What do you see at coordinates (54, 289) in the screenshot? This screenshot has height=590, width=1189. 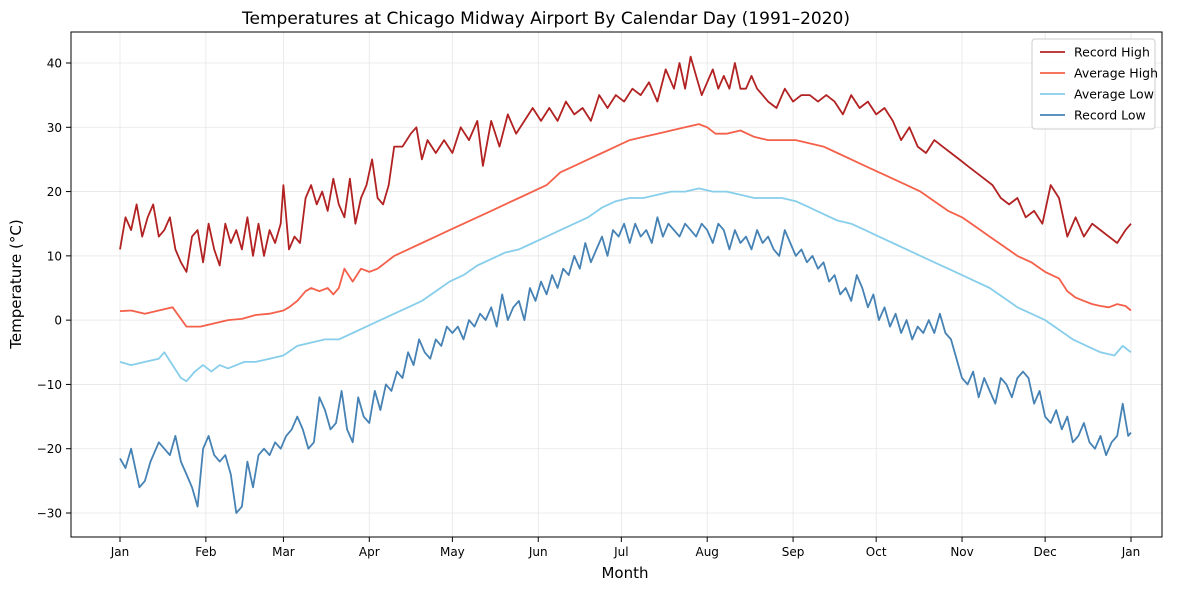 I see `y-axis: −30 −20 −10 0 10 20 30 40` at bounding box center [54, 289].